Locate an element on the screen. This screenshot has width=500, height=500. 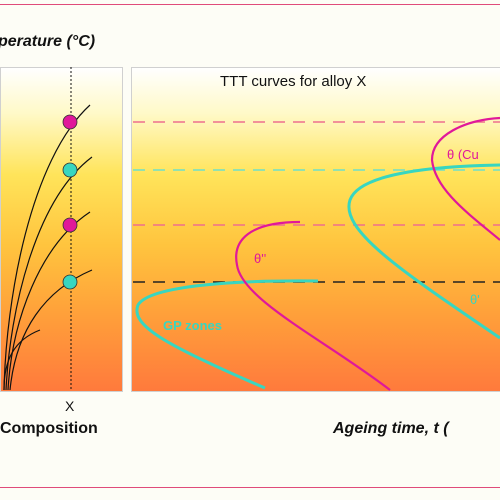
gp-zones-label: GP zones is located at coordinates (193, 325).